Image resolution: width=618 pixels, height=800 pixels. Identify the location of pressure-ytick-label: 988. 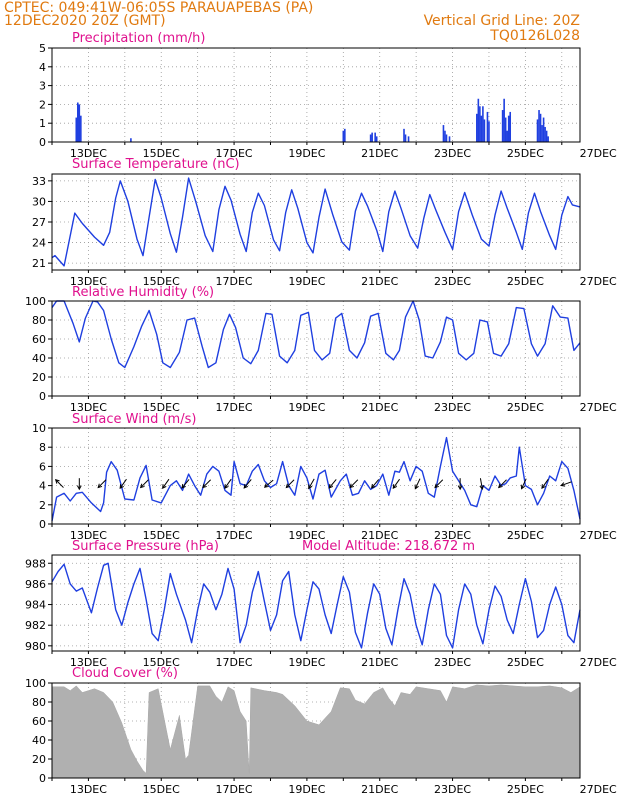
(35, 563).